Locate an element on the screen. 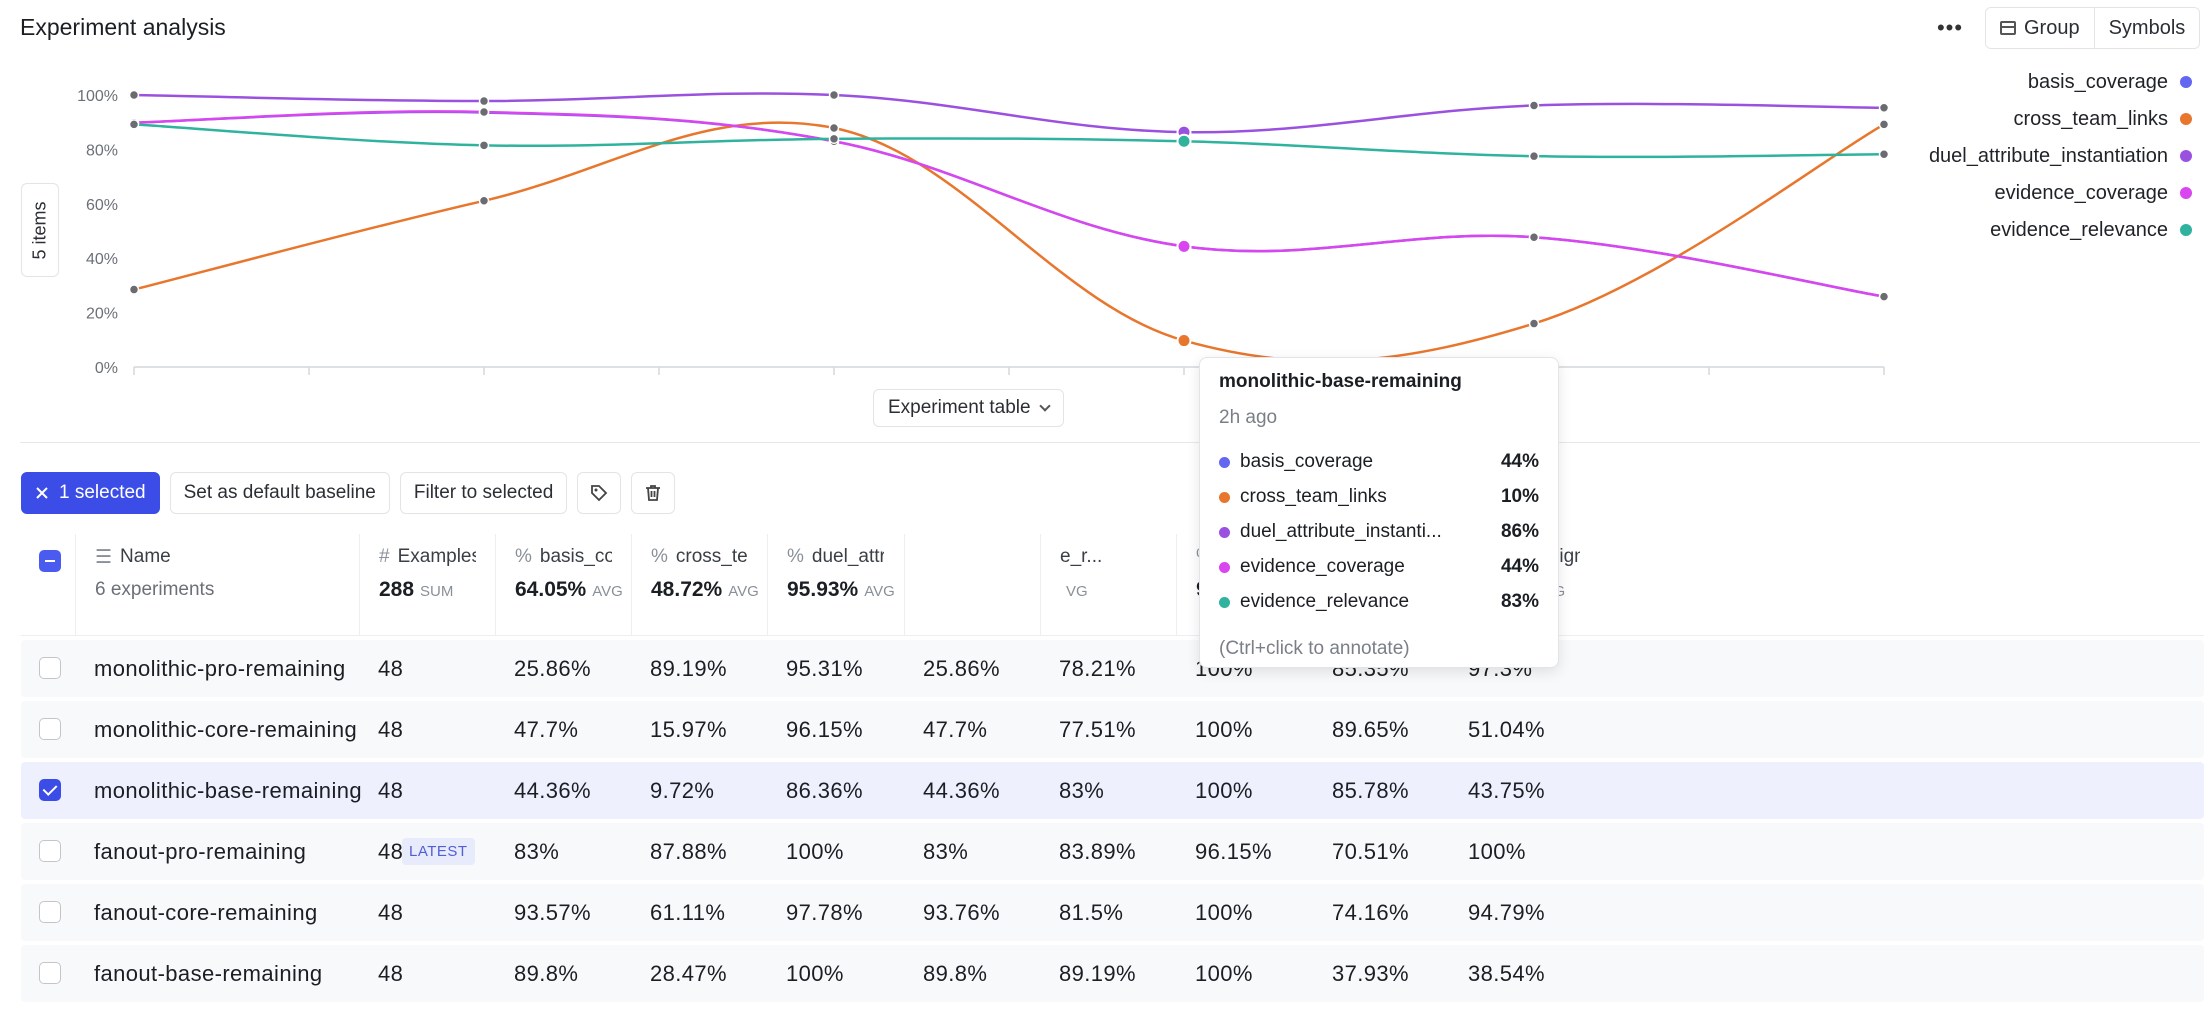 The height and width of the screenshot is (1014, 2204). number-icon: # is located at coordinates (384, 556).